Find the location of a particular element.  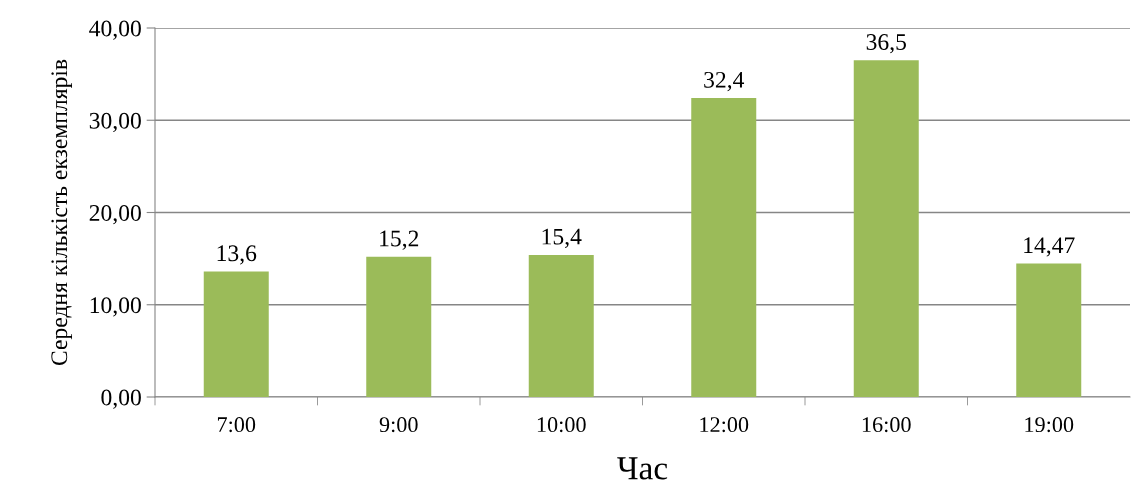

x-tick-label: 12:00 is located at coordinates (724, 425).